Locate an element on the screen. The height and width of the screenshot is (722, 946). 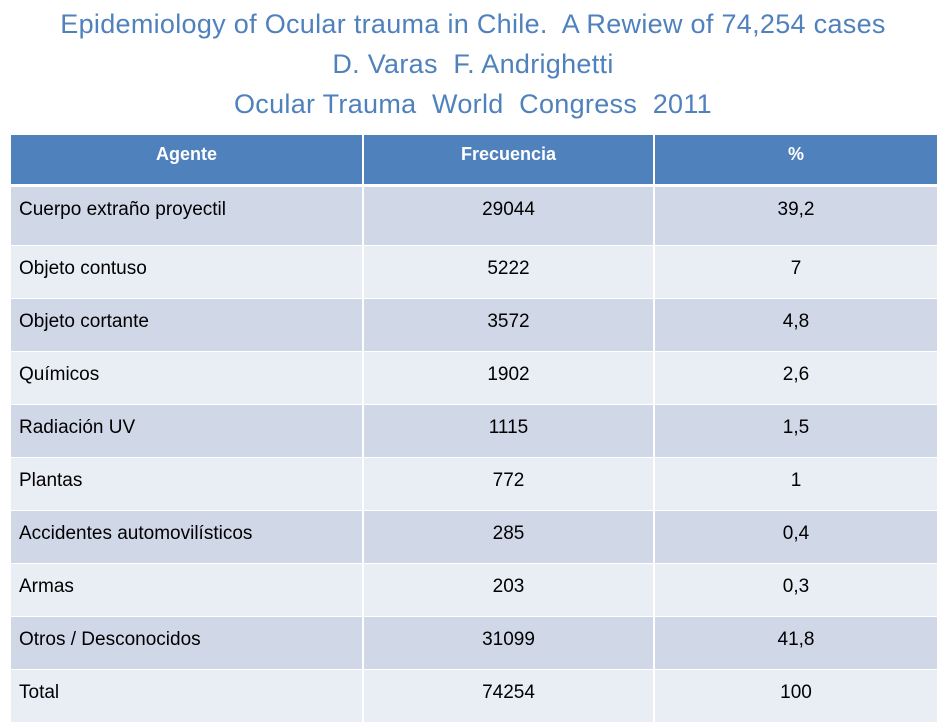
title-line-2: D. Varas F. Andrighetti is located at coordinates (473, 64).